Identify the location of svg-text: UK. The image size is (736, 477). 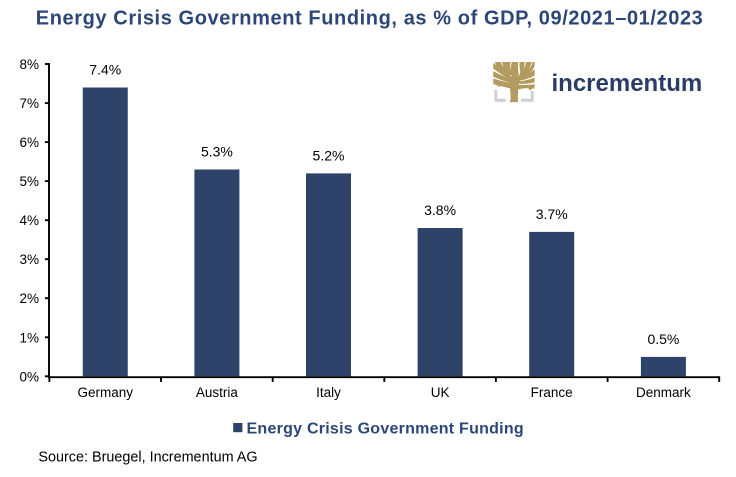
(440, 392).